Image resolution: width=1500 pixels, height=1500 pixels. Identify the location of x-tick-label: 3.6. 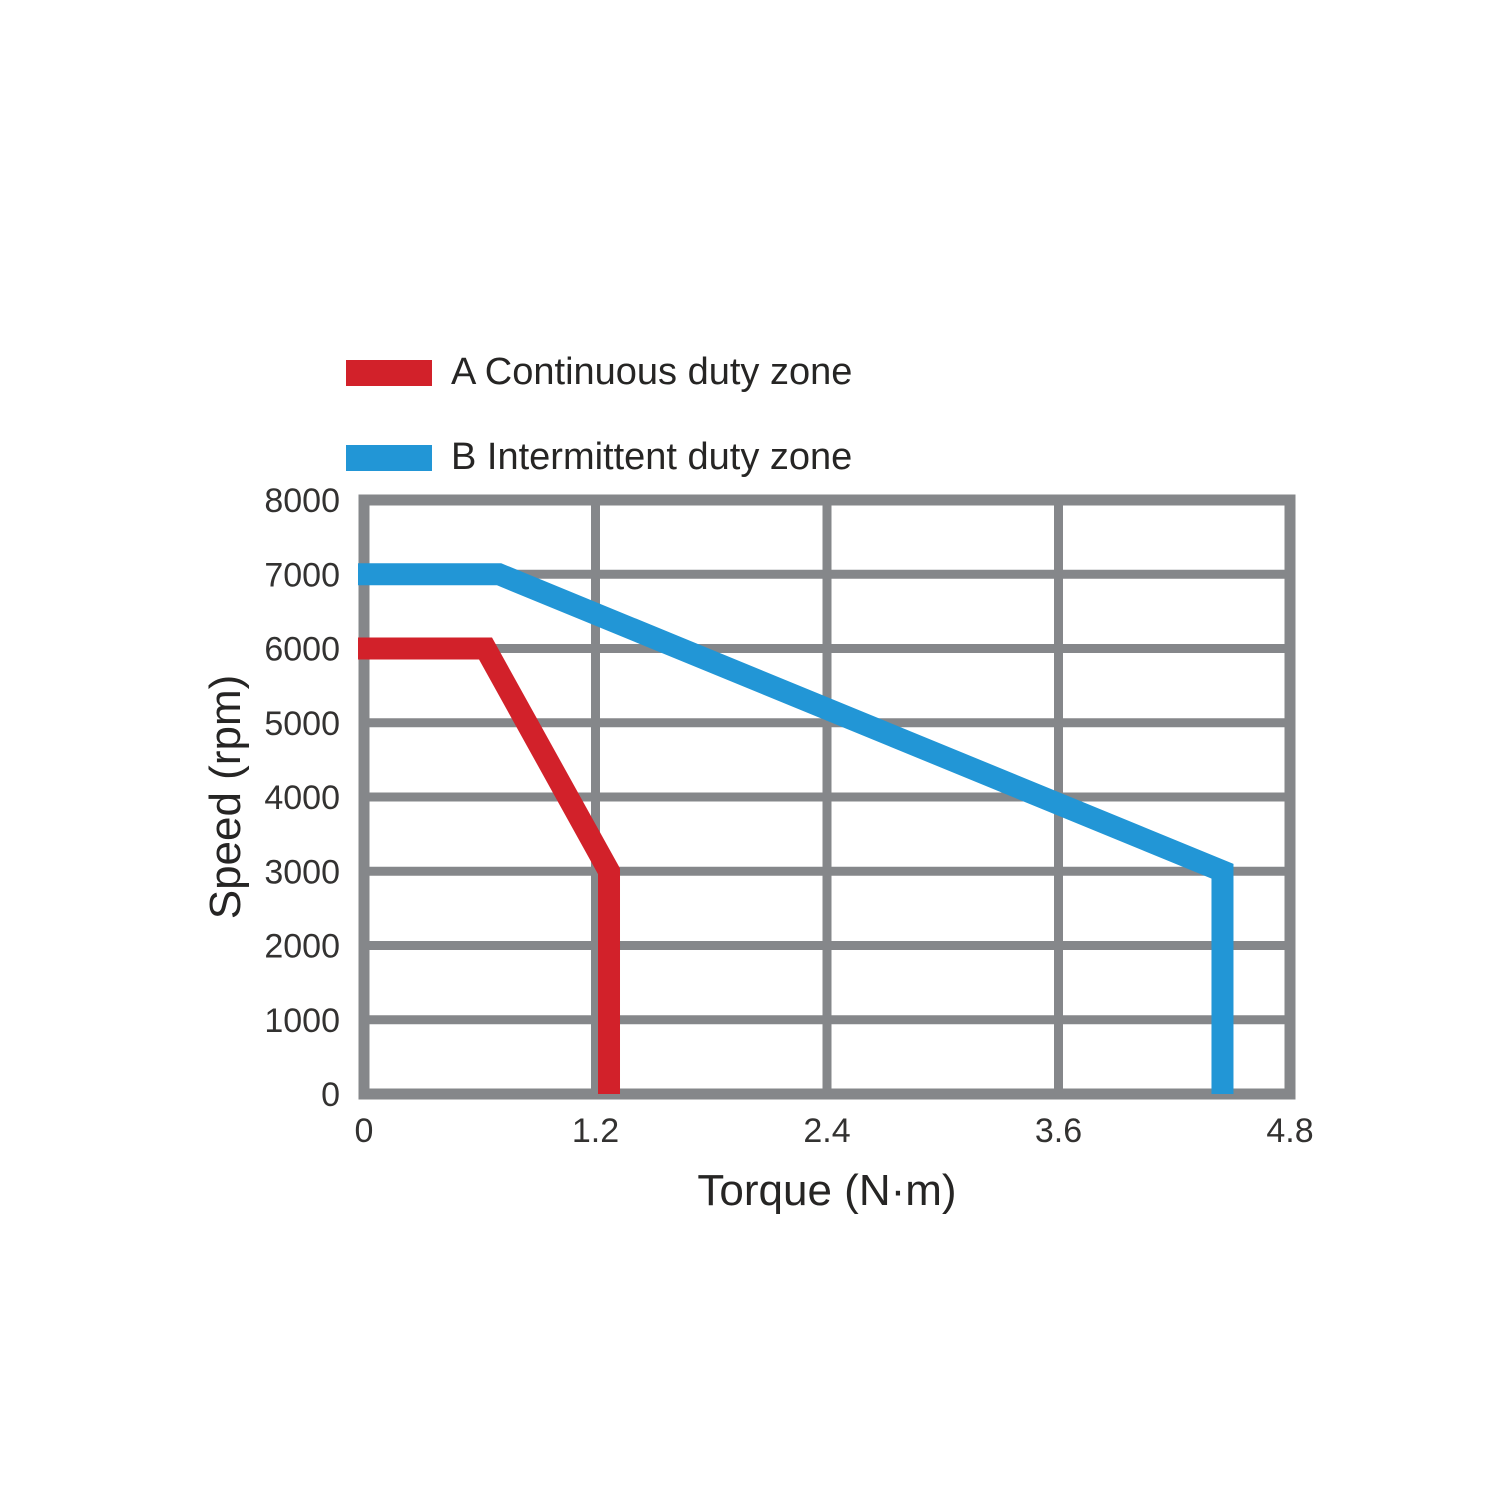
(1058, 1131).